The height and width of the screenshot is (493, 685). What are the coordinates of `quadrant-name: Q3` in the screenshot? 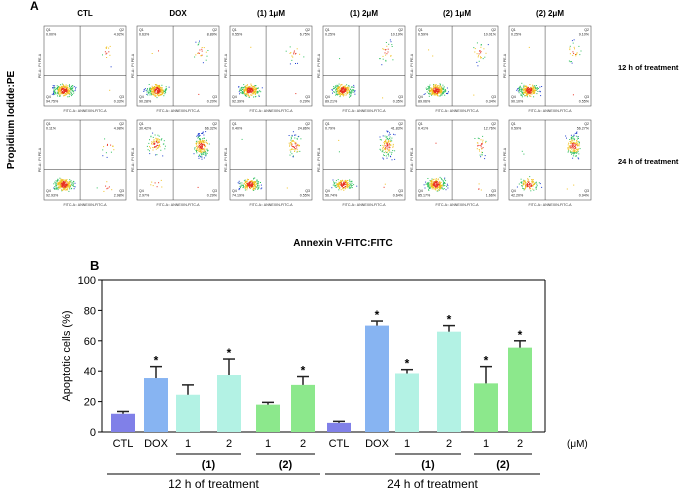 It's located at (214, 191).